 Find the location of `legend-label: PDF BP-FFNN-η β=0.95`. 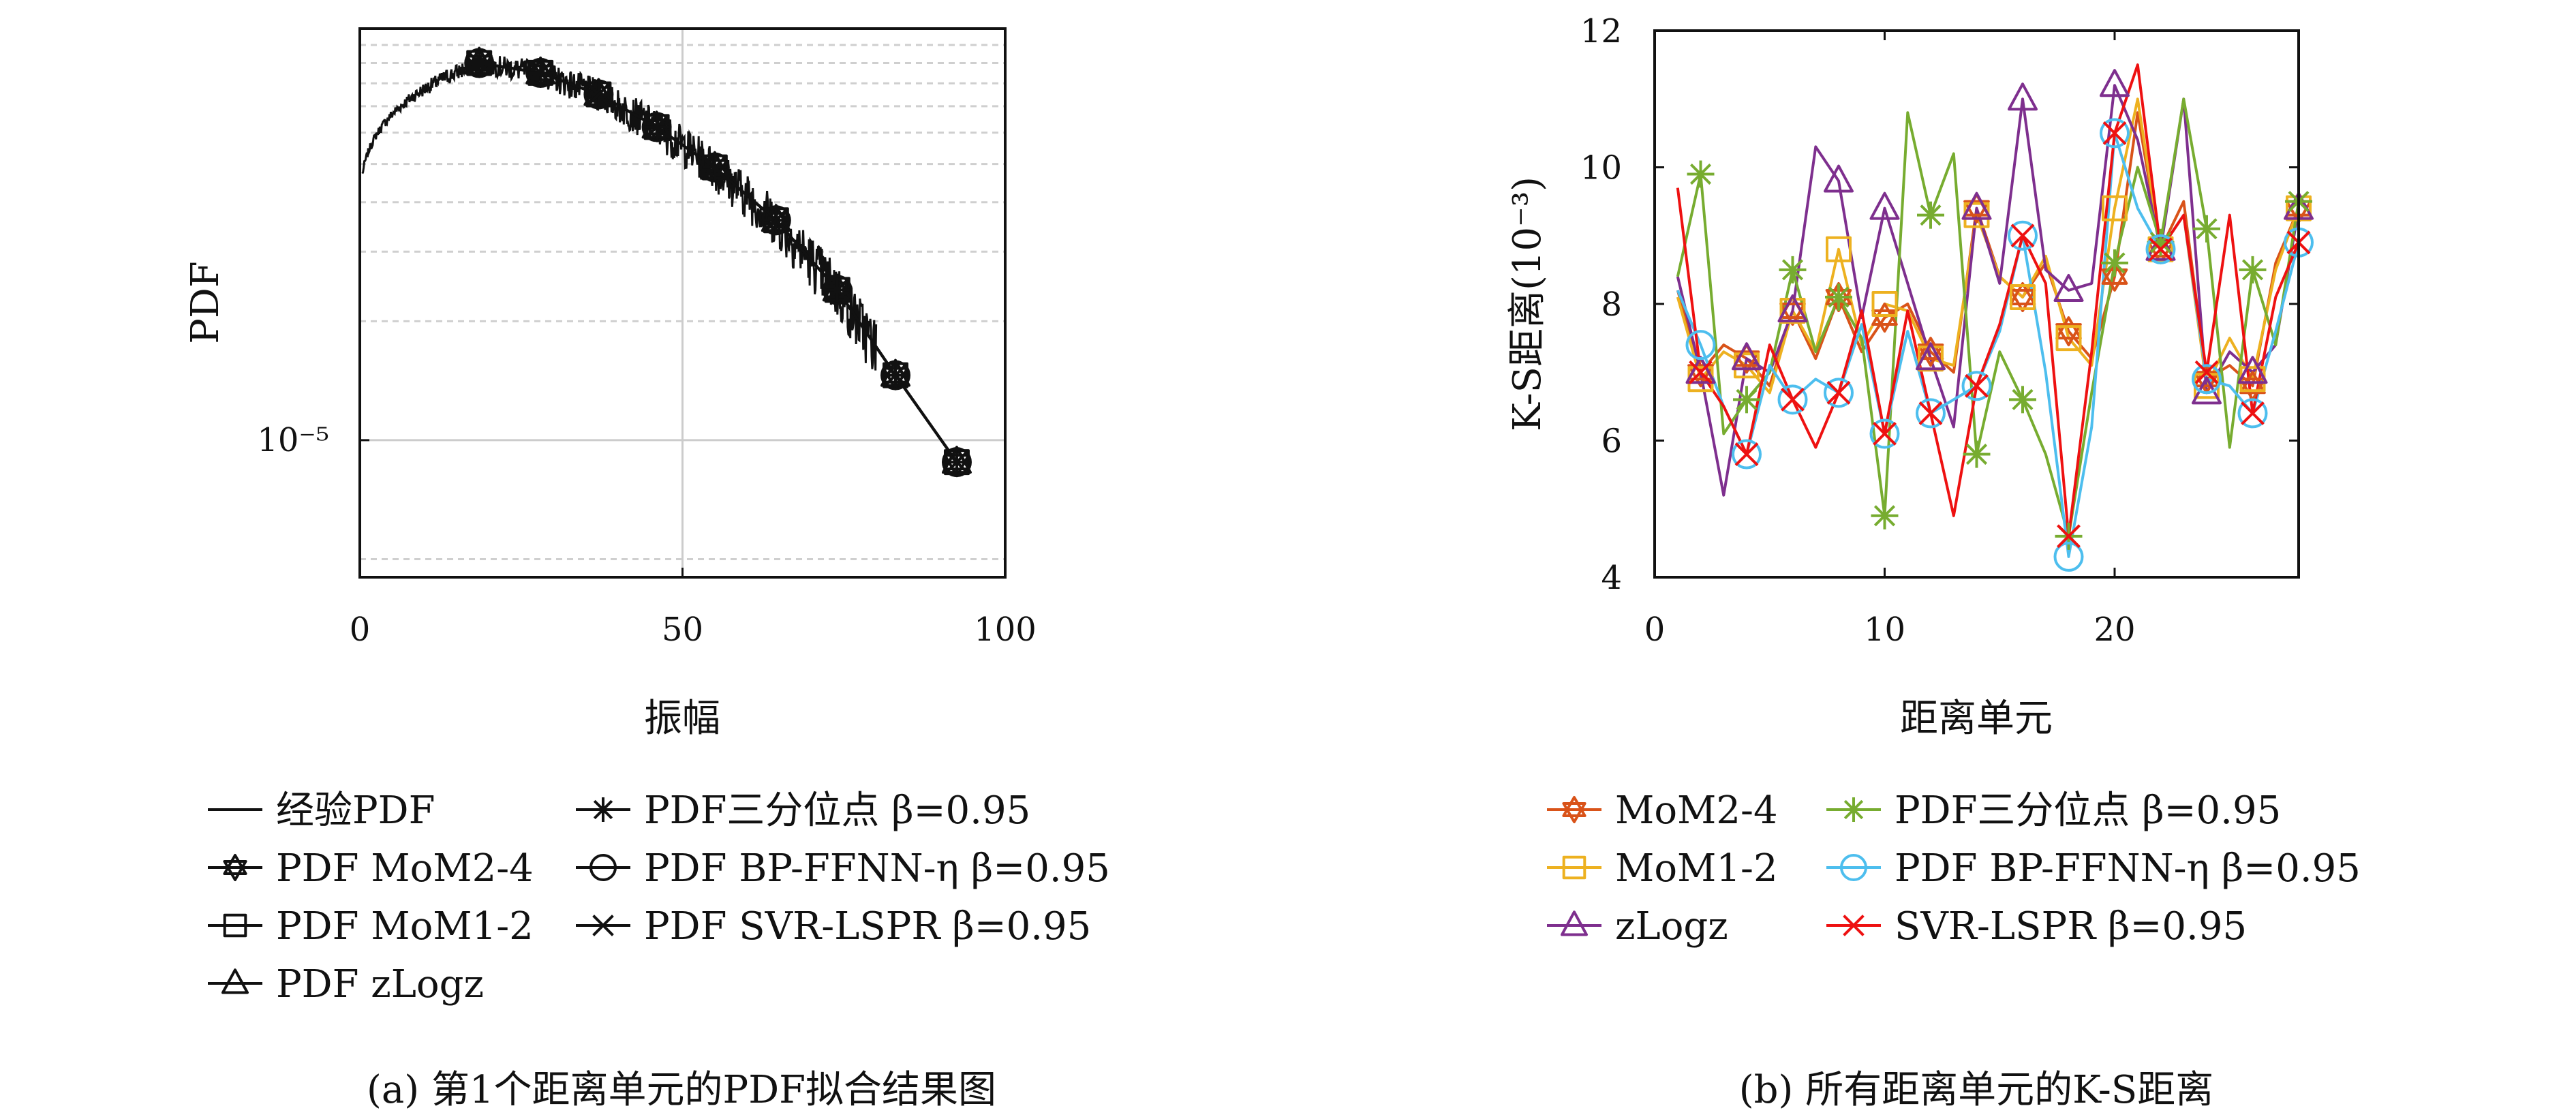

legend-label: PDF BP-FFNN-η β=0.95 is located at coordinates (877, 868).